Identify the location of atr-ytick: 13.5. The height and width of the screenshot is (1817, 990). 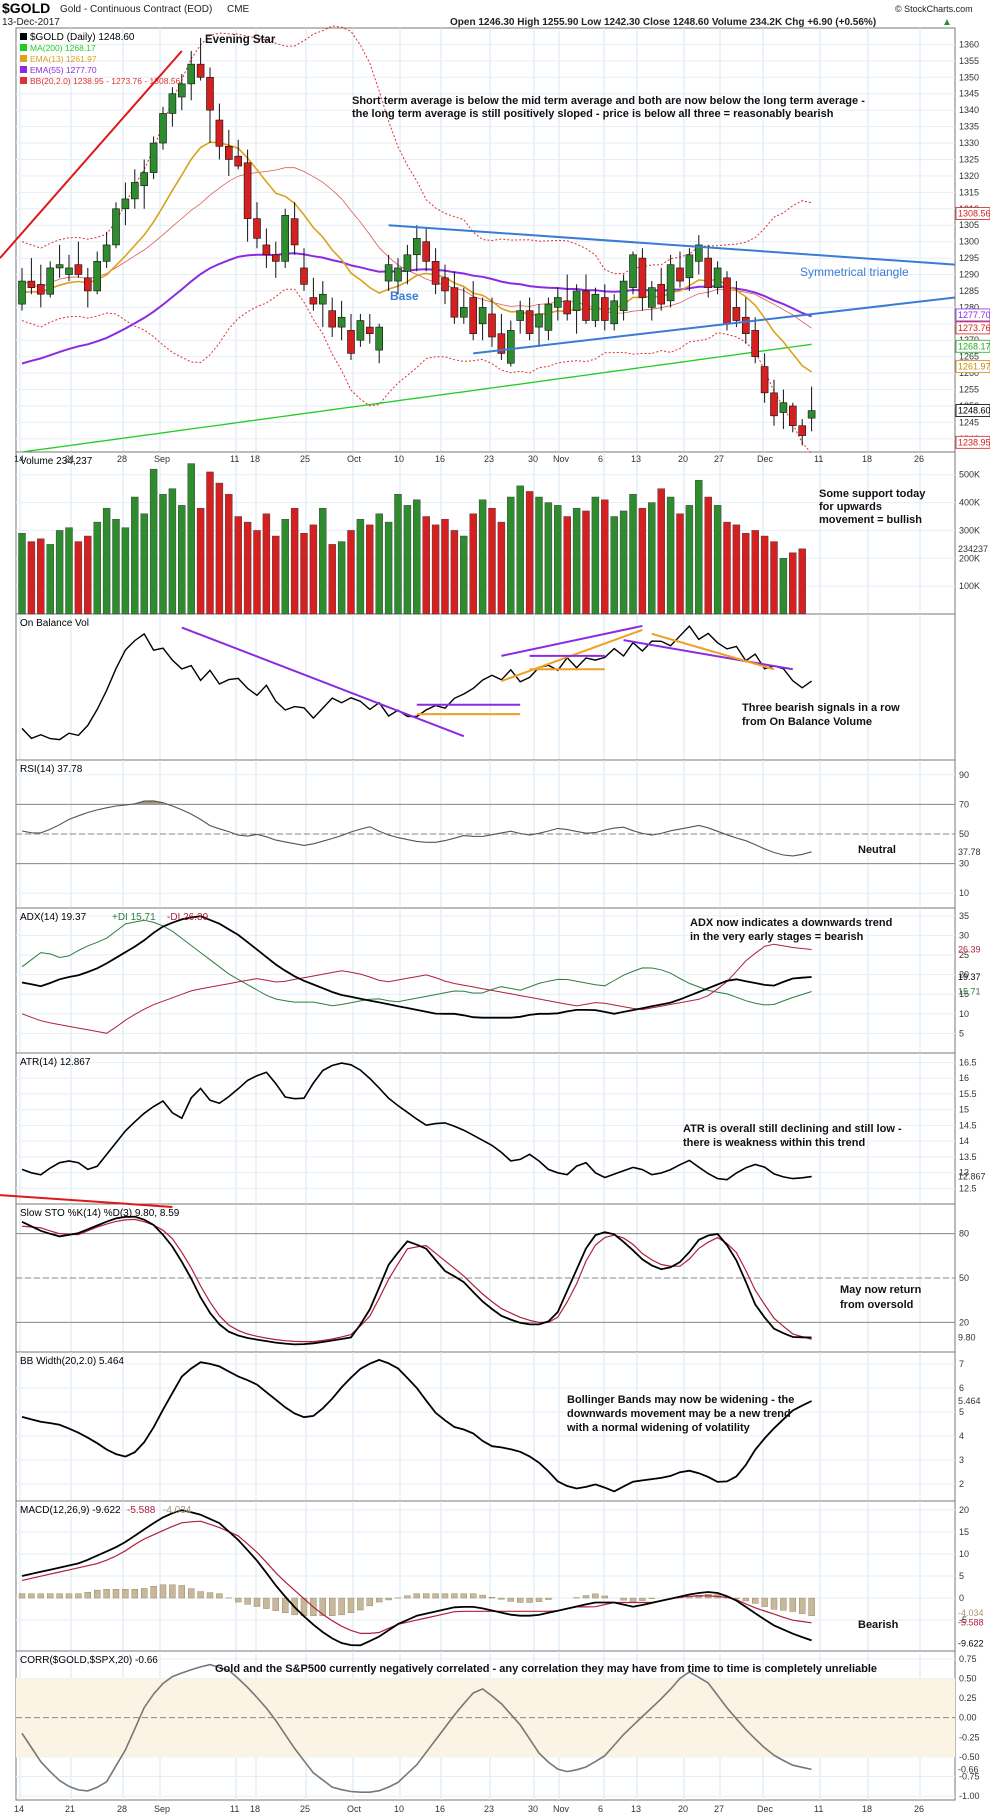
(968, 1157).